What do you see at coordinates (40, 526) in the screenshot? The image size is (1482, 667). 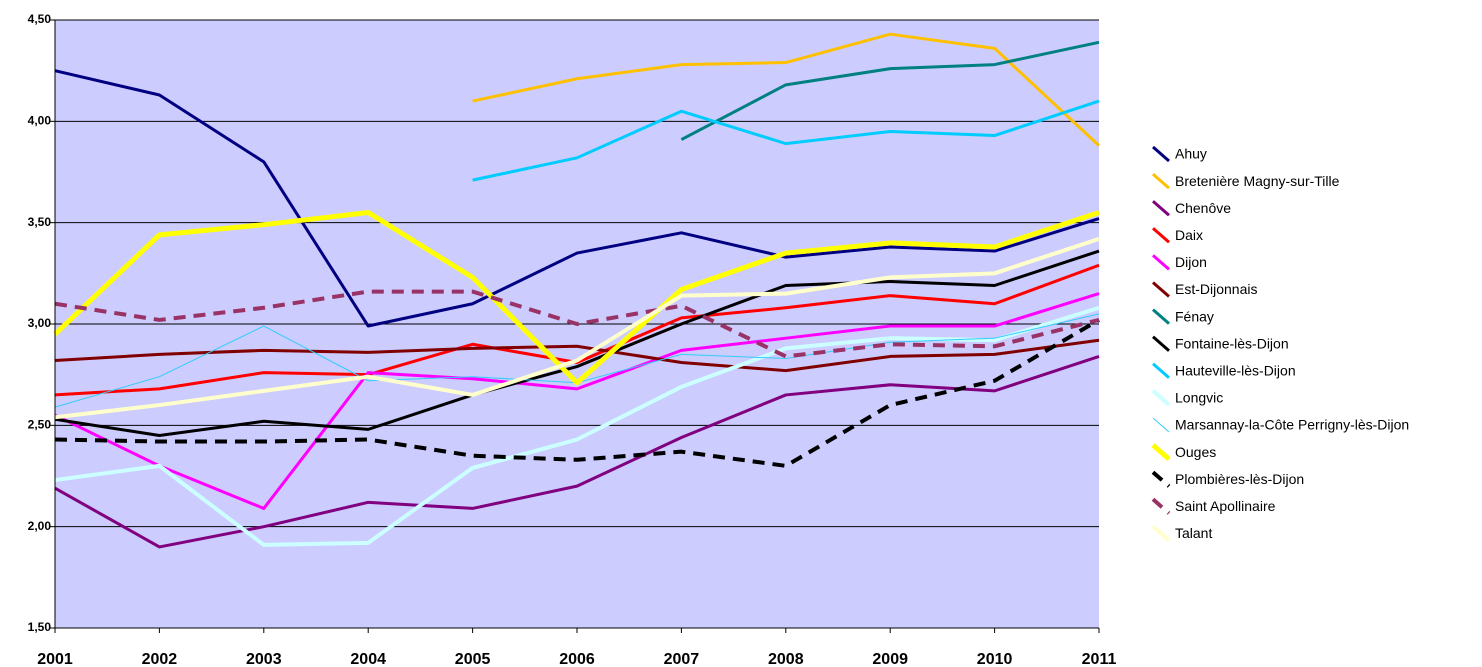 I see `y-tick-label: 2,00` at bounding box center [40, 526].